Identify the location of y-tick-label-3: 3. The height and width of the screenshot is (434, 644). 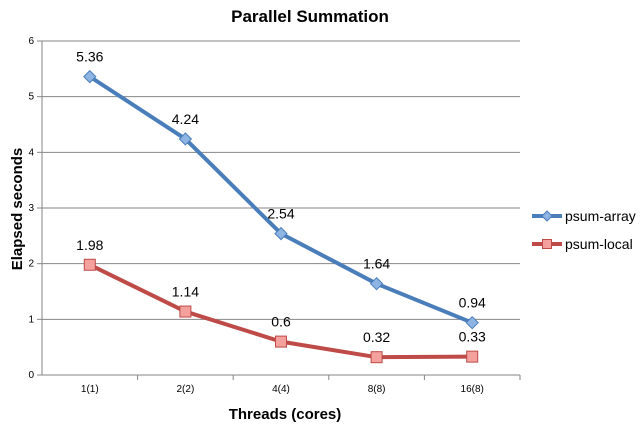
(31, 208).